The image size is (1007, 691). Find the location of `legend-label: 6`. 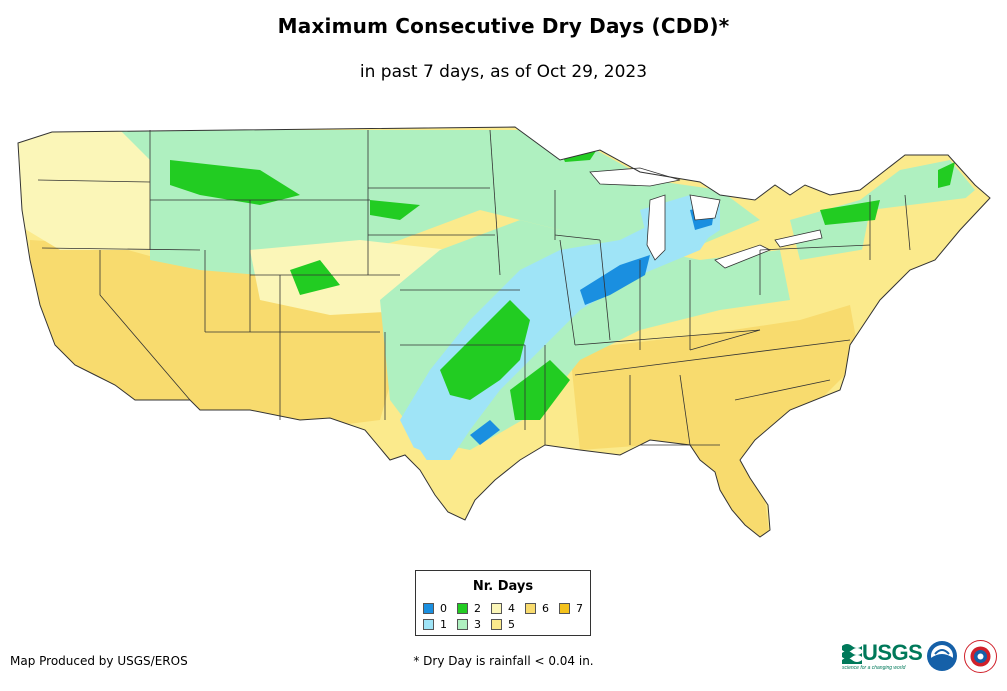

legend-label: 6 is located at coordinates (545, 608).